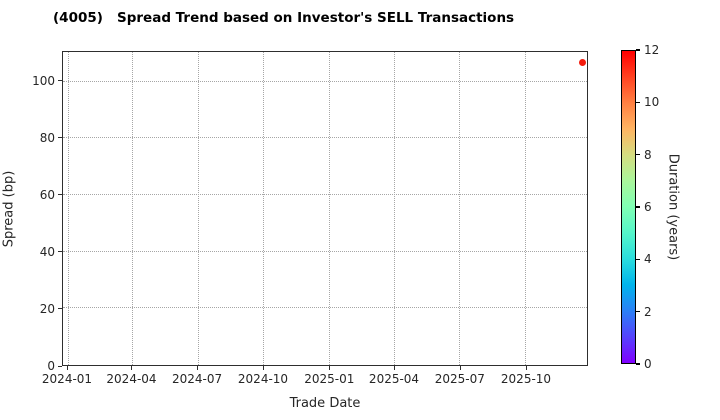  I want to click on x-tick-label: 2025-07, so click(459, 379).